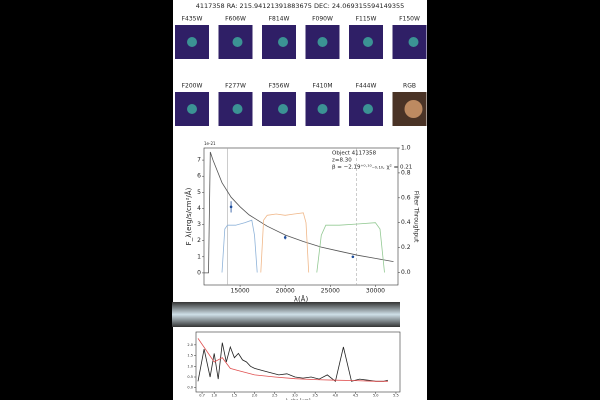  Describe the element at coordinates (375, 291) in the screenshot. I see `x-tick-label: 30000` at that location.